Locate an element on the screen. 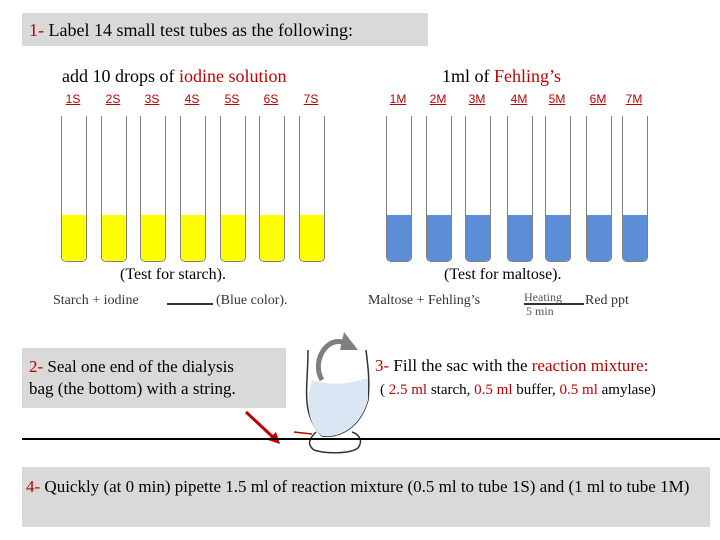  test-tube-6s is located at coordinates (272, 189).